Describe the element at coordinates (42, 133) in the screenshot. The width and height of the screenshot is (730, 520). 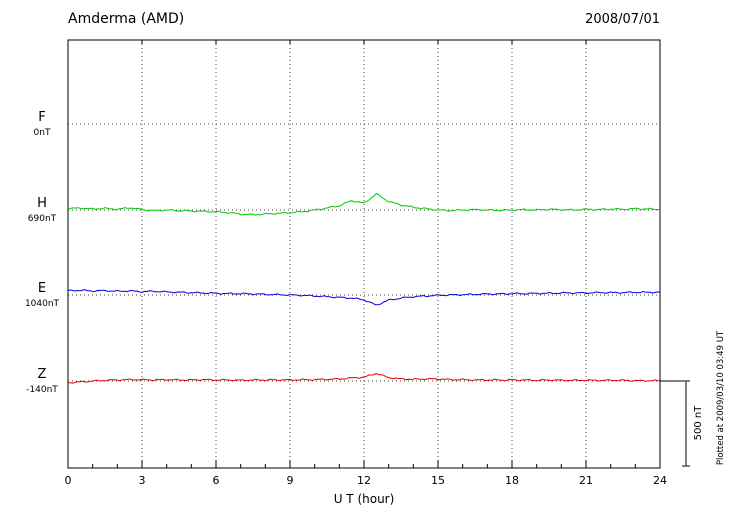
I see `channel-baseline-label-F: 0nT` at that location.